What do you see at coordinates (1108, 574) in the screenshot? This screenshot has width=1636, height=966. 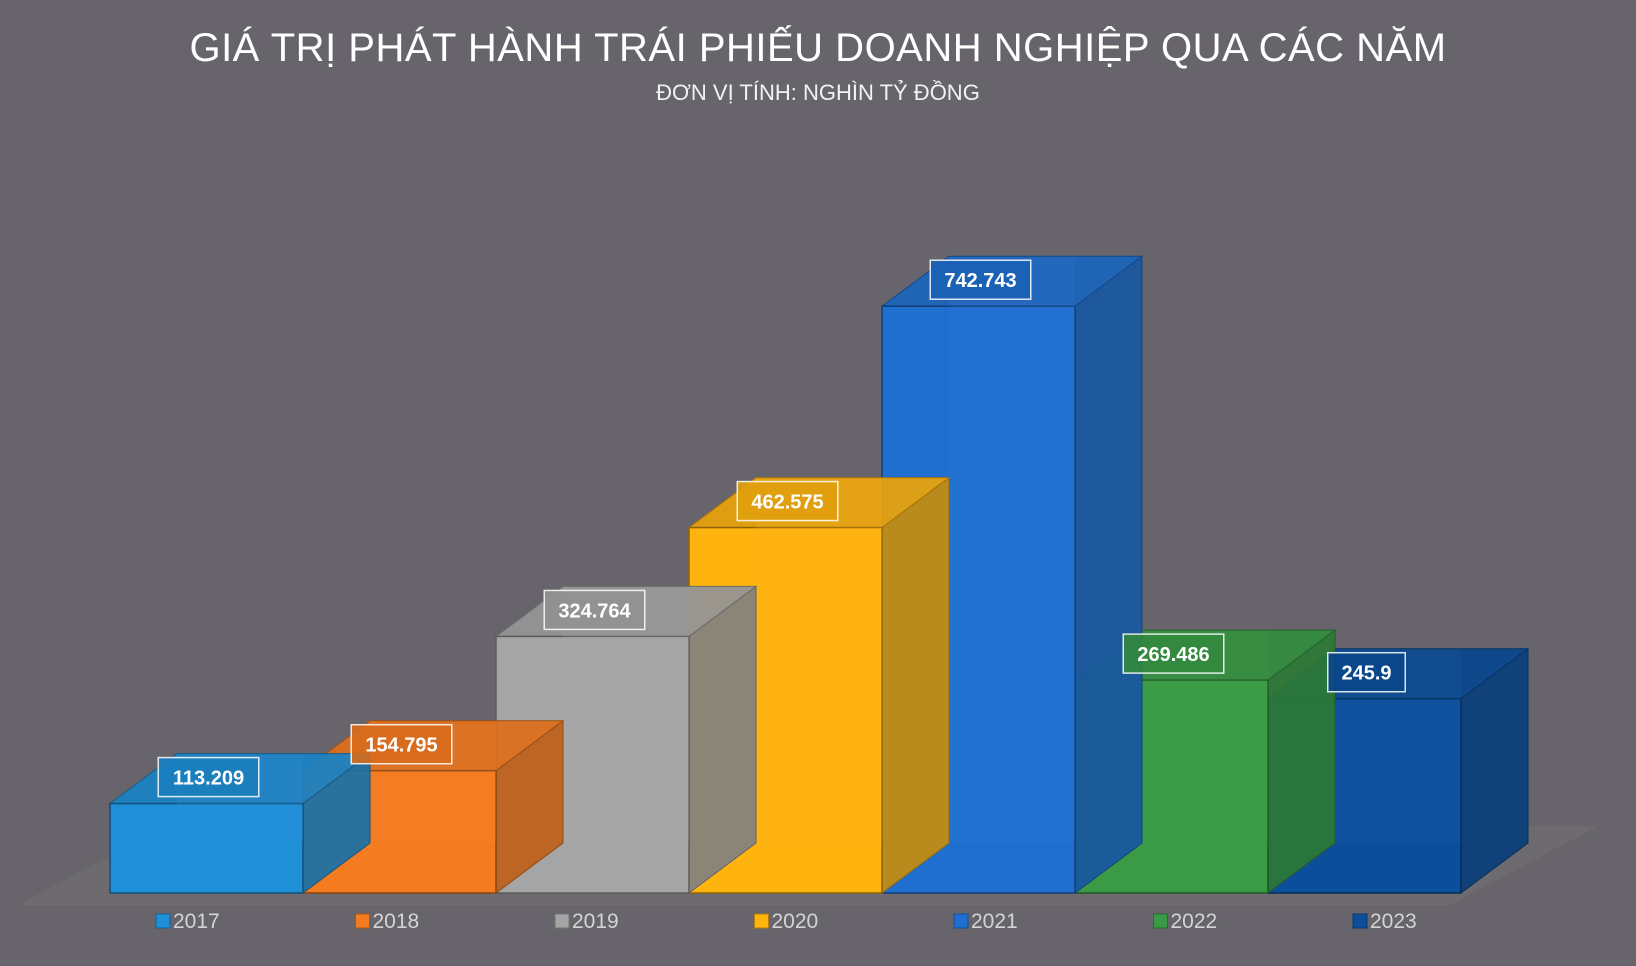 I see `bar-side-2021` at bounding box center [1108, 574].